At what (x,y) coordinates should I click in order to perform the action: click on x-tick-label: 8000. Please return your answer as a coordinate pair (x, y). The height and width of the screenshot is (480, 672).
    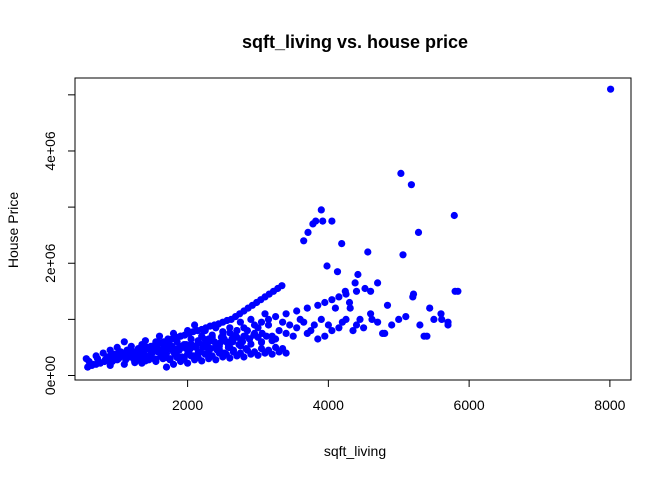
    Looking at the image, I should click on (609, 405).